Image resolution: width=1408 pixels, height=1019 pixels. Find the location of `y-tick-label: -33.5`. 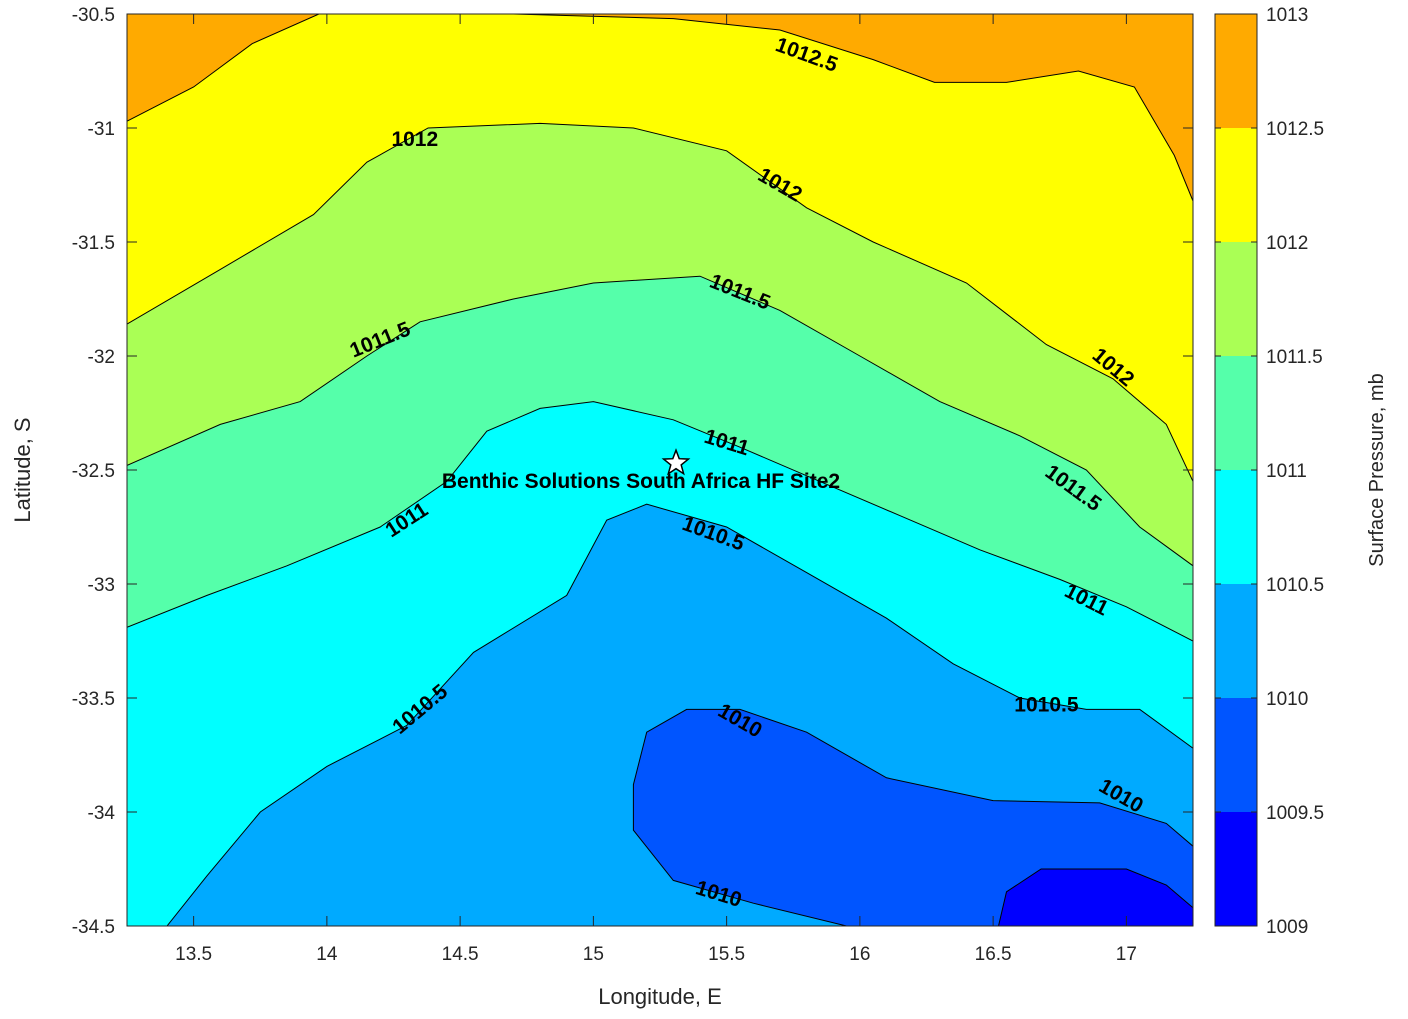

y-tick-label: -33.5 is located at coordinates (93, 699).